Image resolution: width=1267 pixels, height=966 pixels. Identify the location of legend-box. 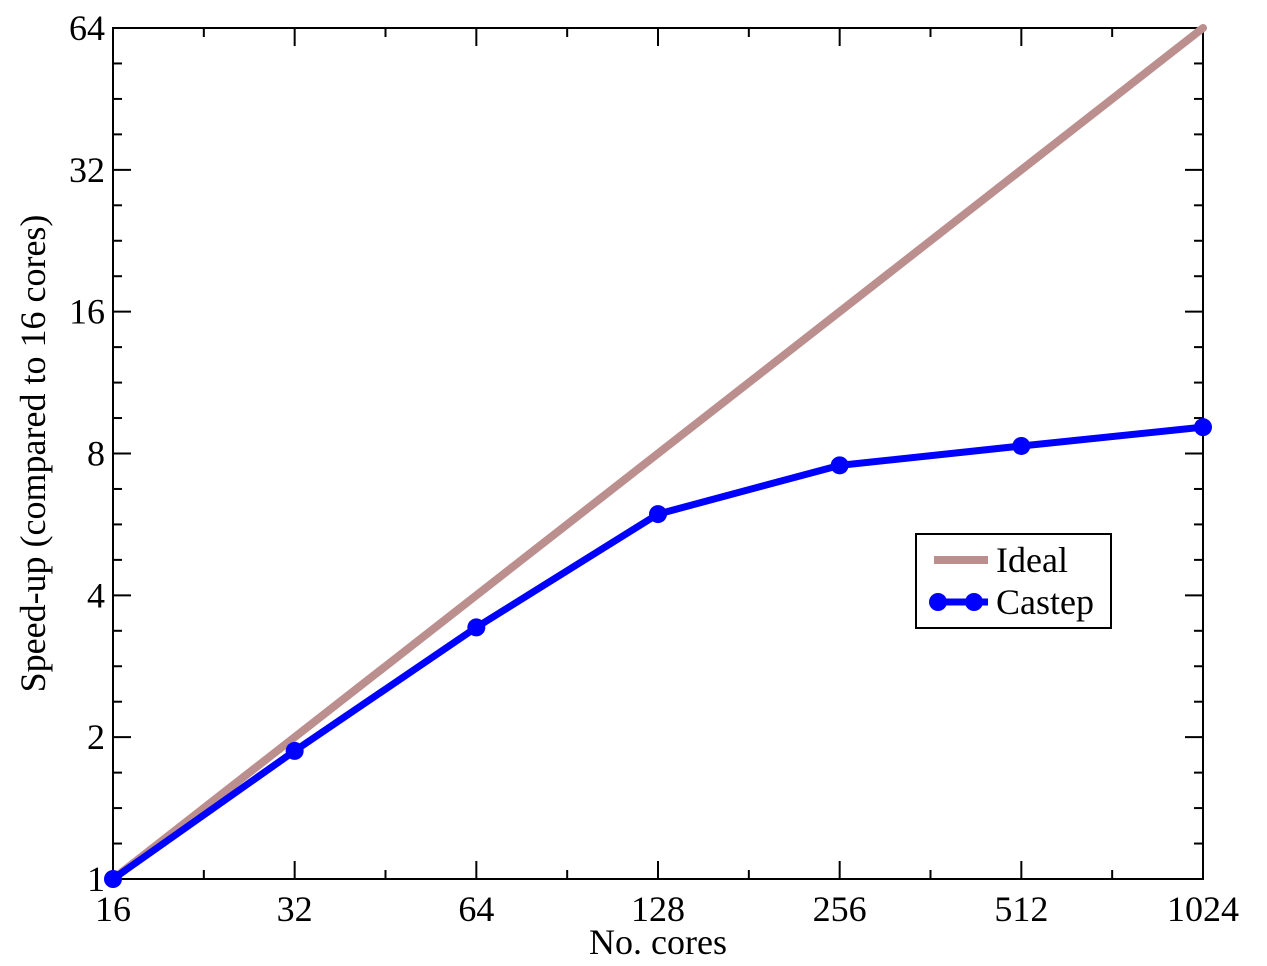
(1013, 581).